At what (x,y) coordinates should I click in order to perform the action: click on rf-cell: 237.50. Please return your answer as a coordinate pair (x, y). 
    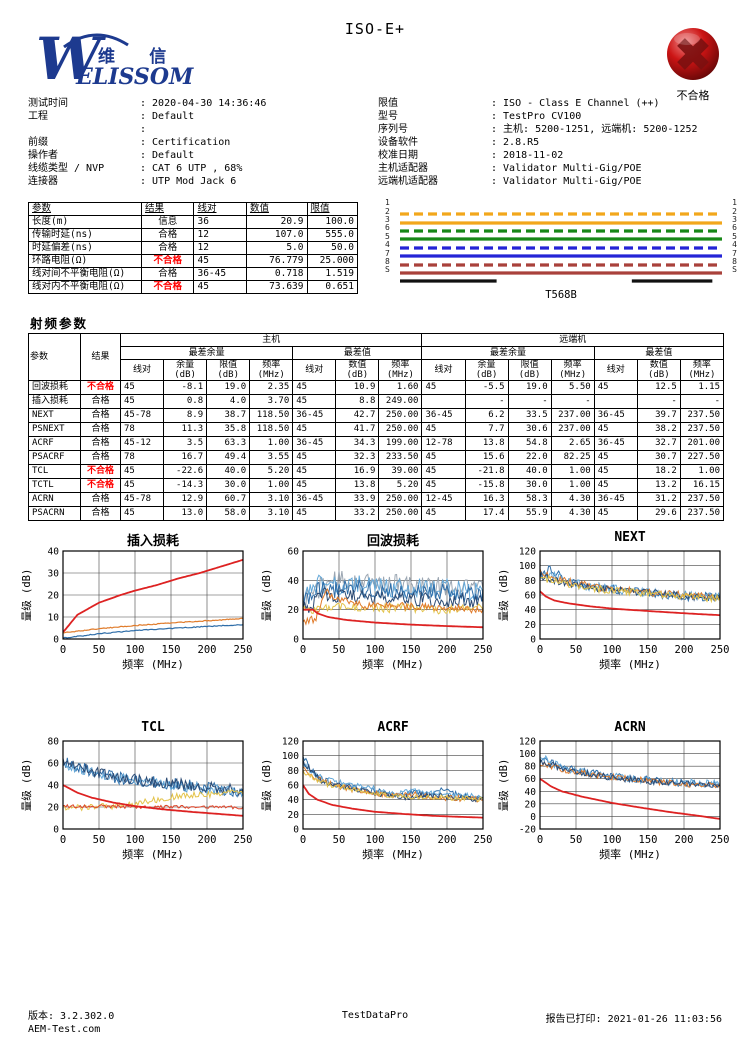
    Looking at the image, I should click on (702, 499).